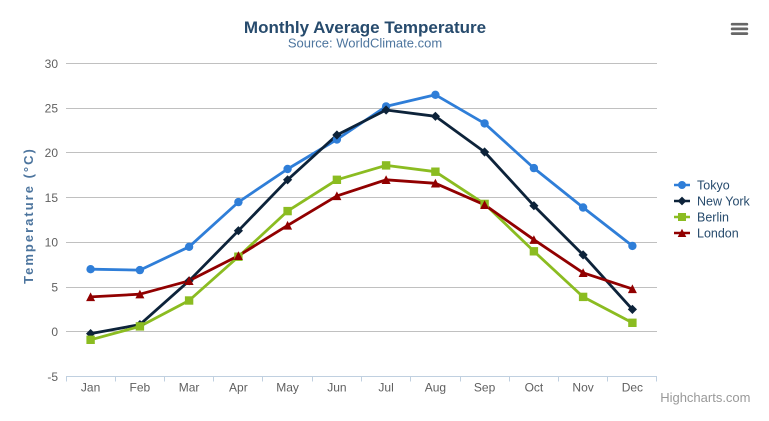 The height and width of the screenshot is (421, 769). Describe the element at coordinates (287, 388) in the screenshot. I see `svg-text: May` at that location.